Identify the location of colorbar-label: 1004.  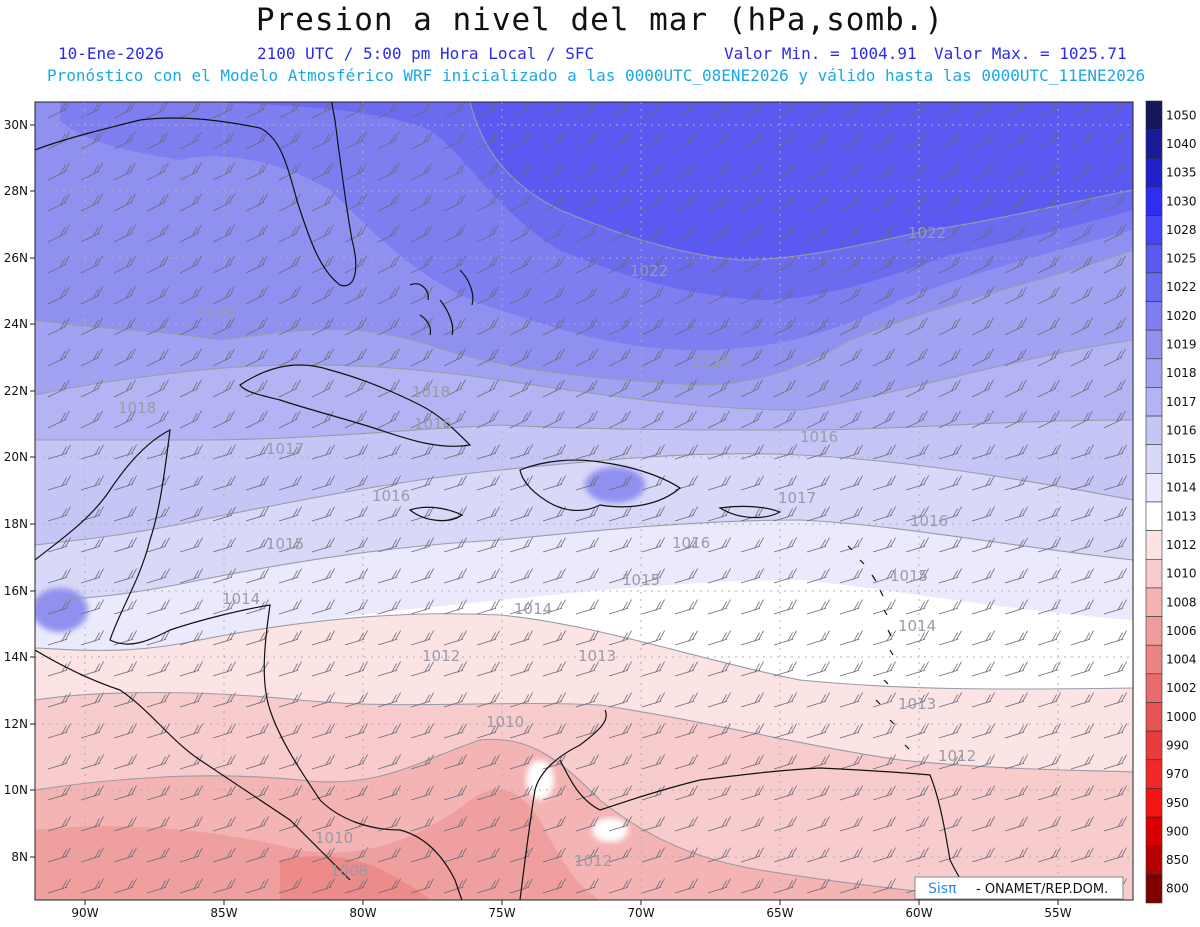
(1181, 660).